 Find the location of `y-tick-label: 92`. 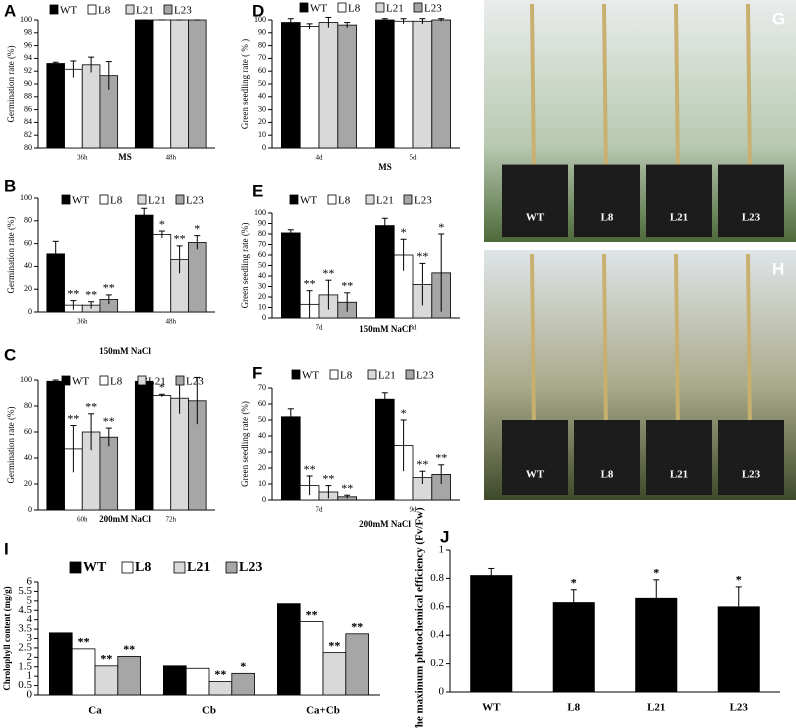

y-tick-label: 92 is located at coordinates (28, 70).